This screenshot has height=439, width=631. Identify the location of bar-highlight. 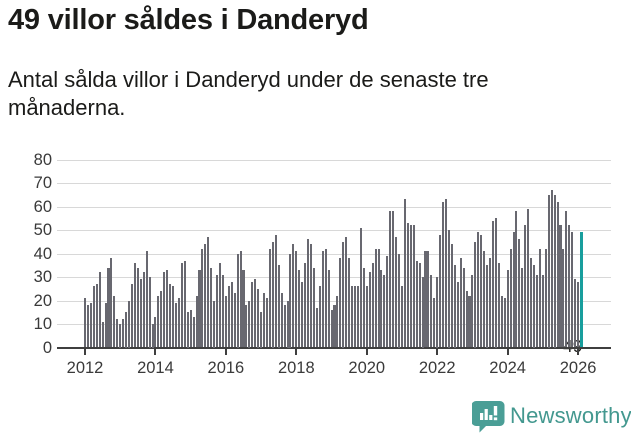
(581, 290).